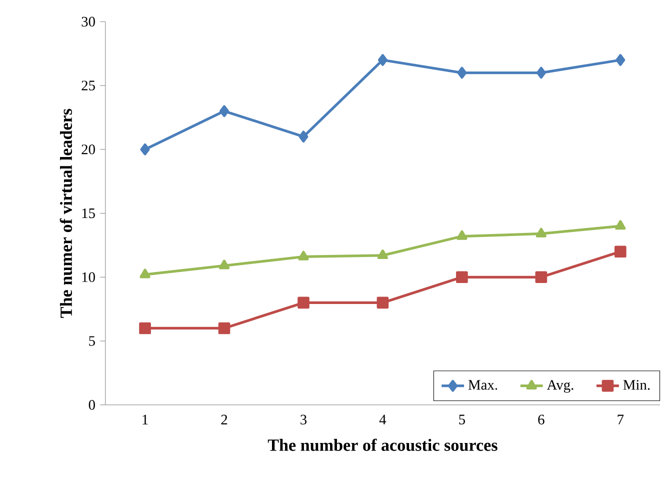 This screenshot has height=500, width=662. Describe the element at coordinates (621, 419) in the screenshot. I see `x-tick-label: 7` at that location.